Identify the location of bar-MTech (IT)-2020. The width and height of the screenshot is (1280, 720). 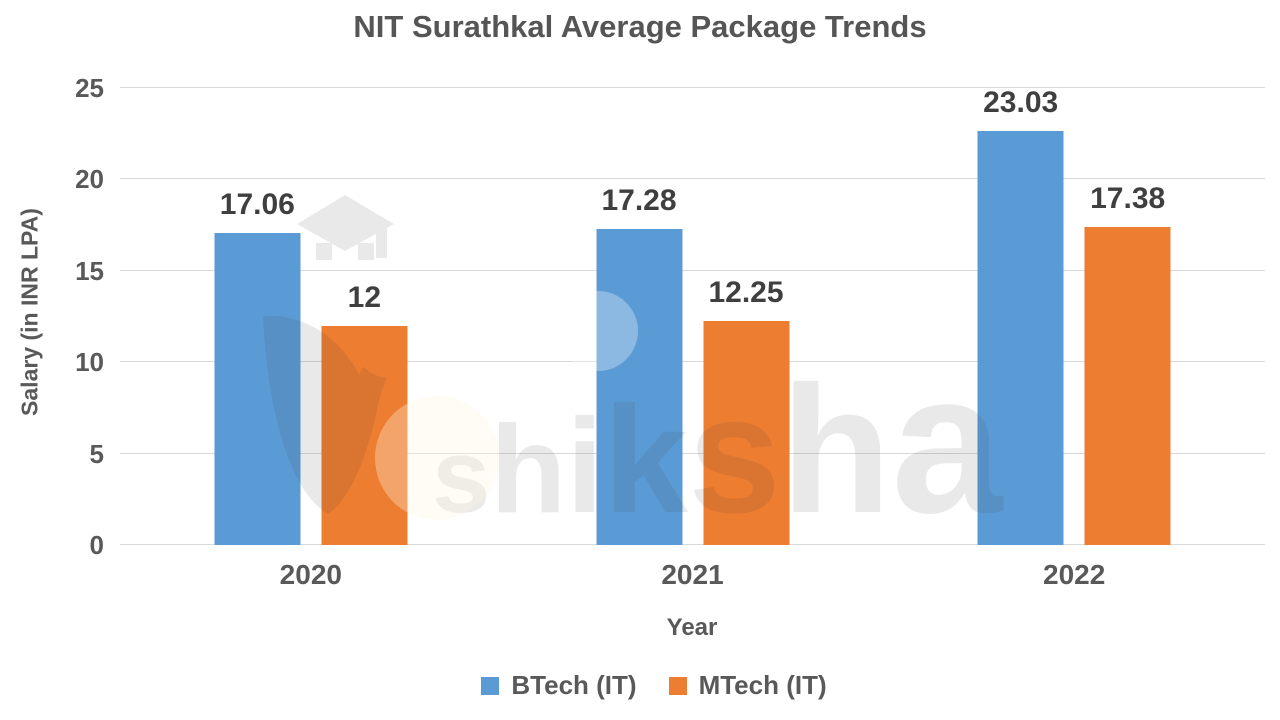
(364, 435).